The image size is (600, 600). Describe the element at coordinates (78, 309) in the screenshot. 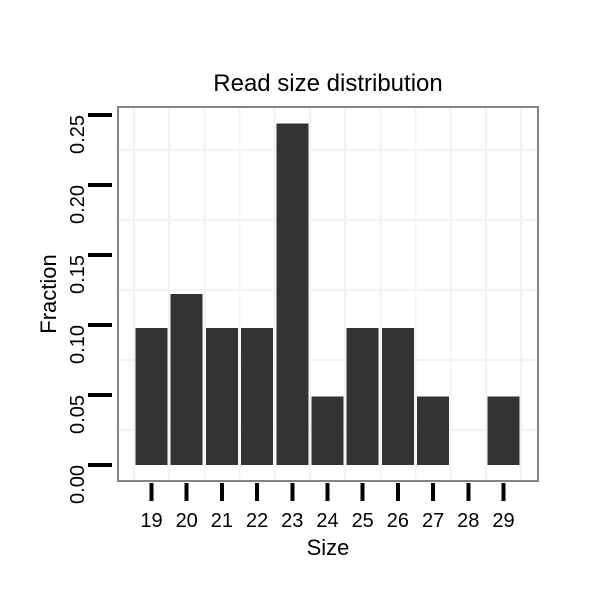

I see `y-axis-tick-labels: 0.00 0.05 0.10 0.15 0.20 0.25` at that location.